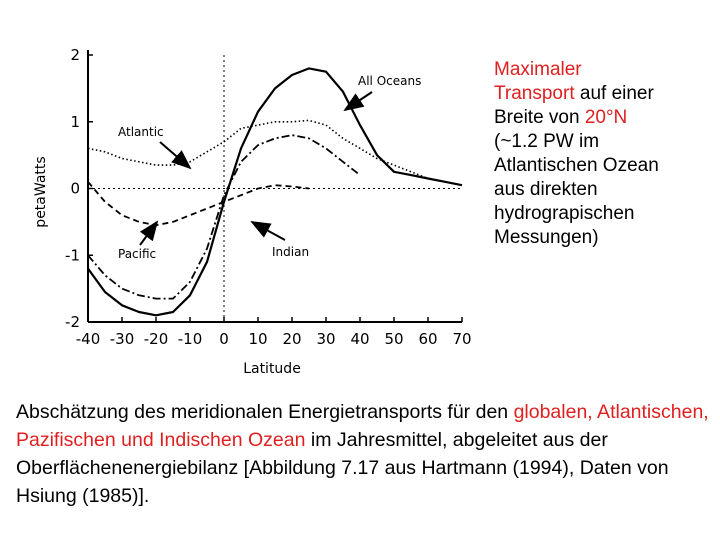 This screenshot has height=540, width=720. I want to click on x-tick-label: 50, so click(393, 339).